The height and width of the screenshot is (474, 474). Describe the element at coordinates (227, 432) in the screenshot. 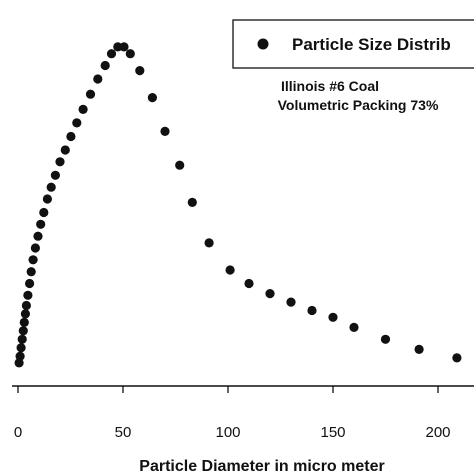

I see `x-tick-label: 100` at that location.